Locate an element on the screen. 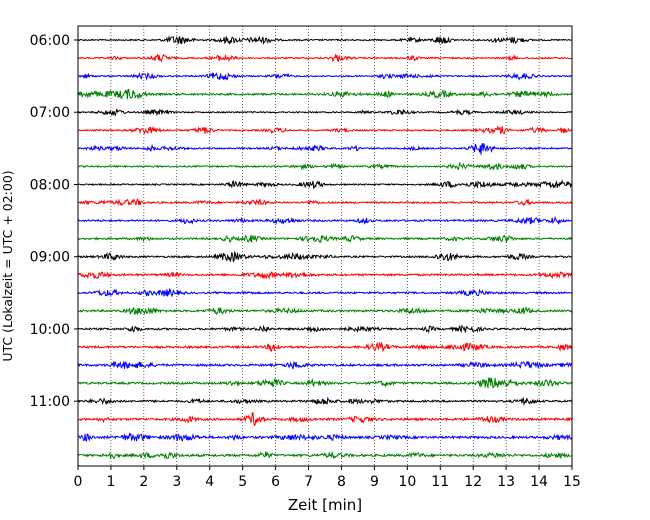 This screenshot has width=650, height=520. x-tick-label: 7 is located at coordinates (308, 482).